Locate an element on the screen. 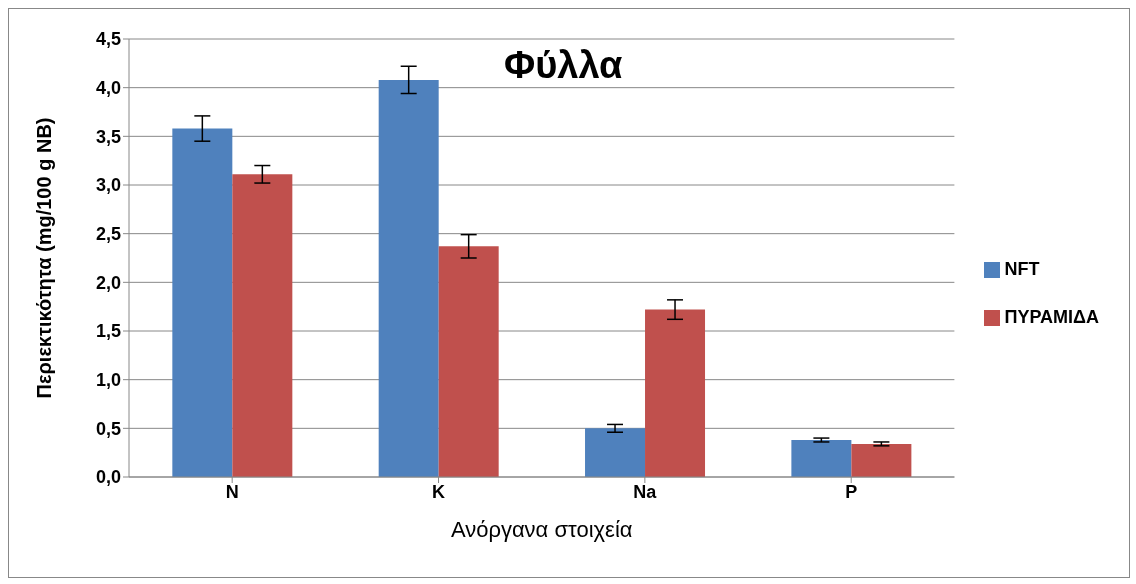  y-tick-label: 4,0 is located at coordinates (108, 88).